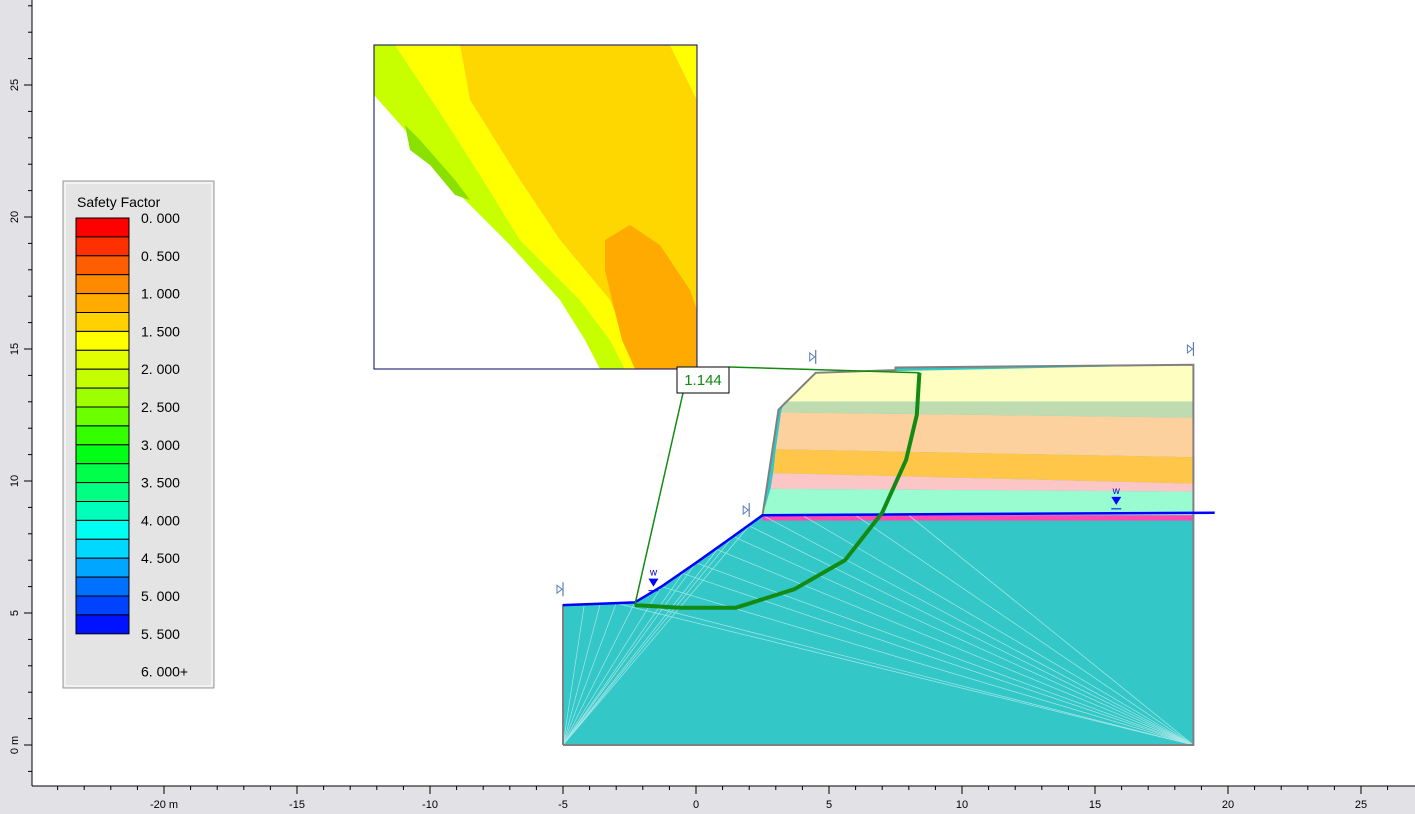 The height and width of the screenshot is (814, 1415). I want to click on legend-label: 4. 000, so click(160, 520).